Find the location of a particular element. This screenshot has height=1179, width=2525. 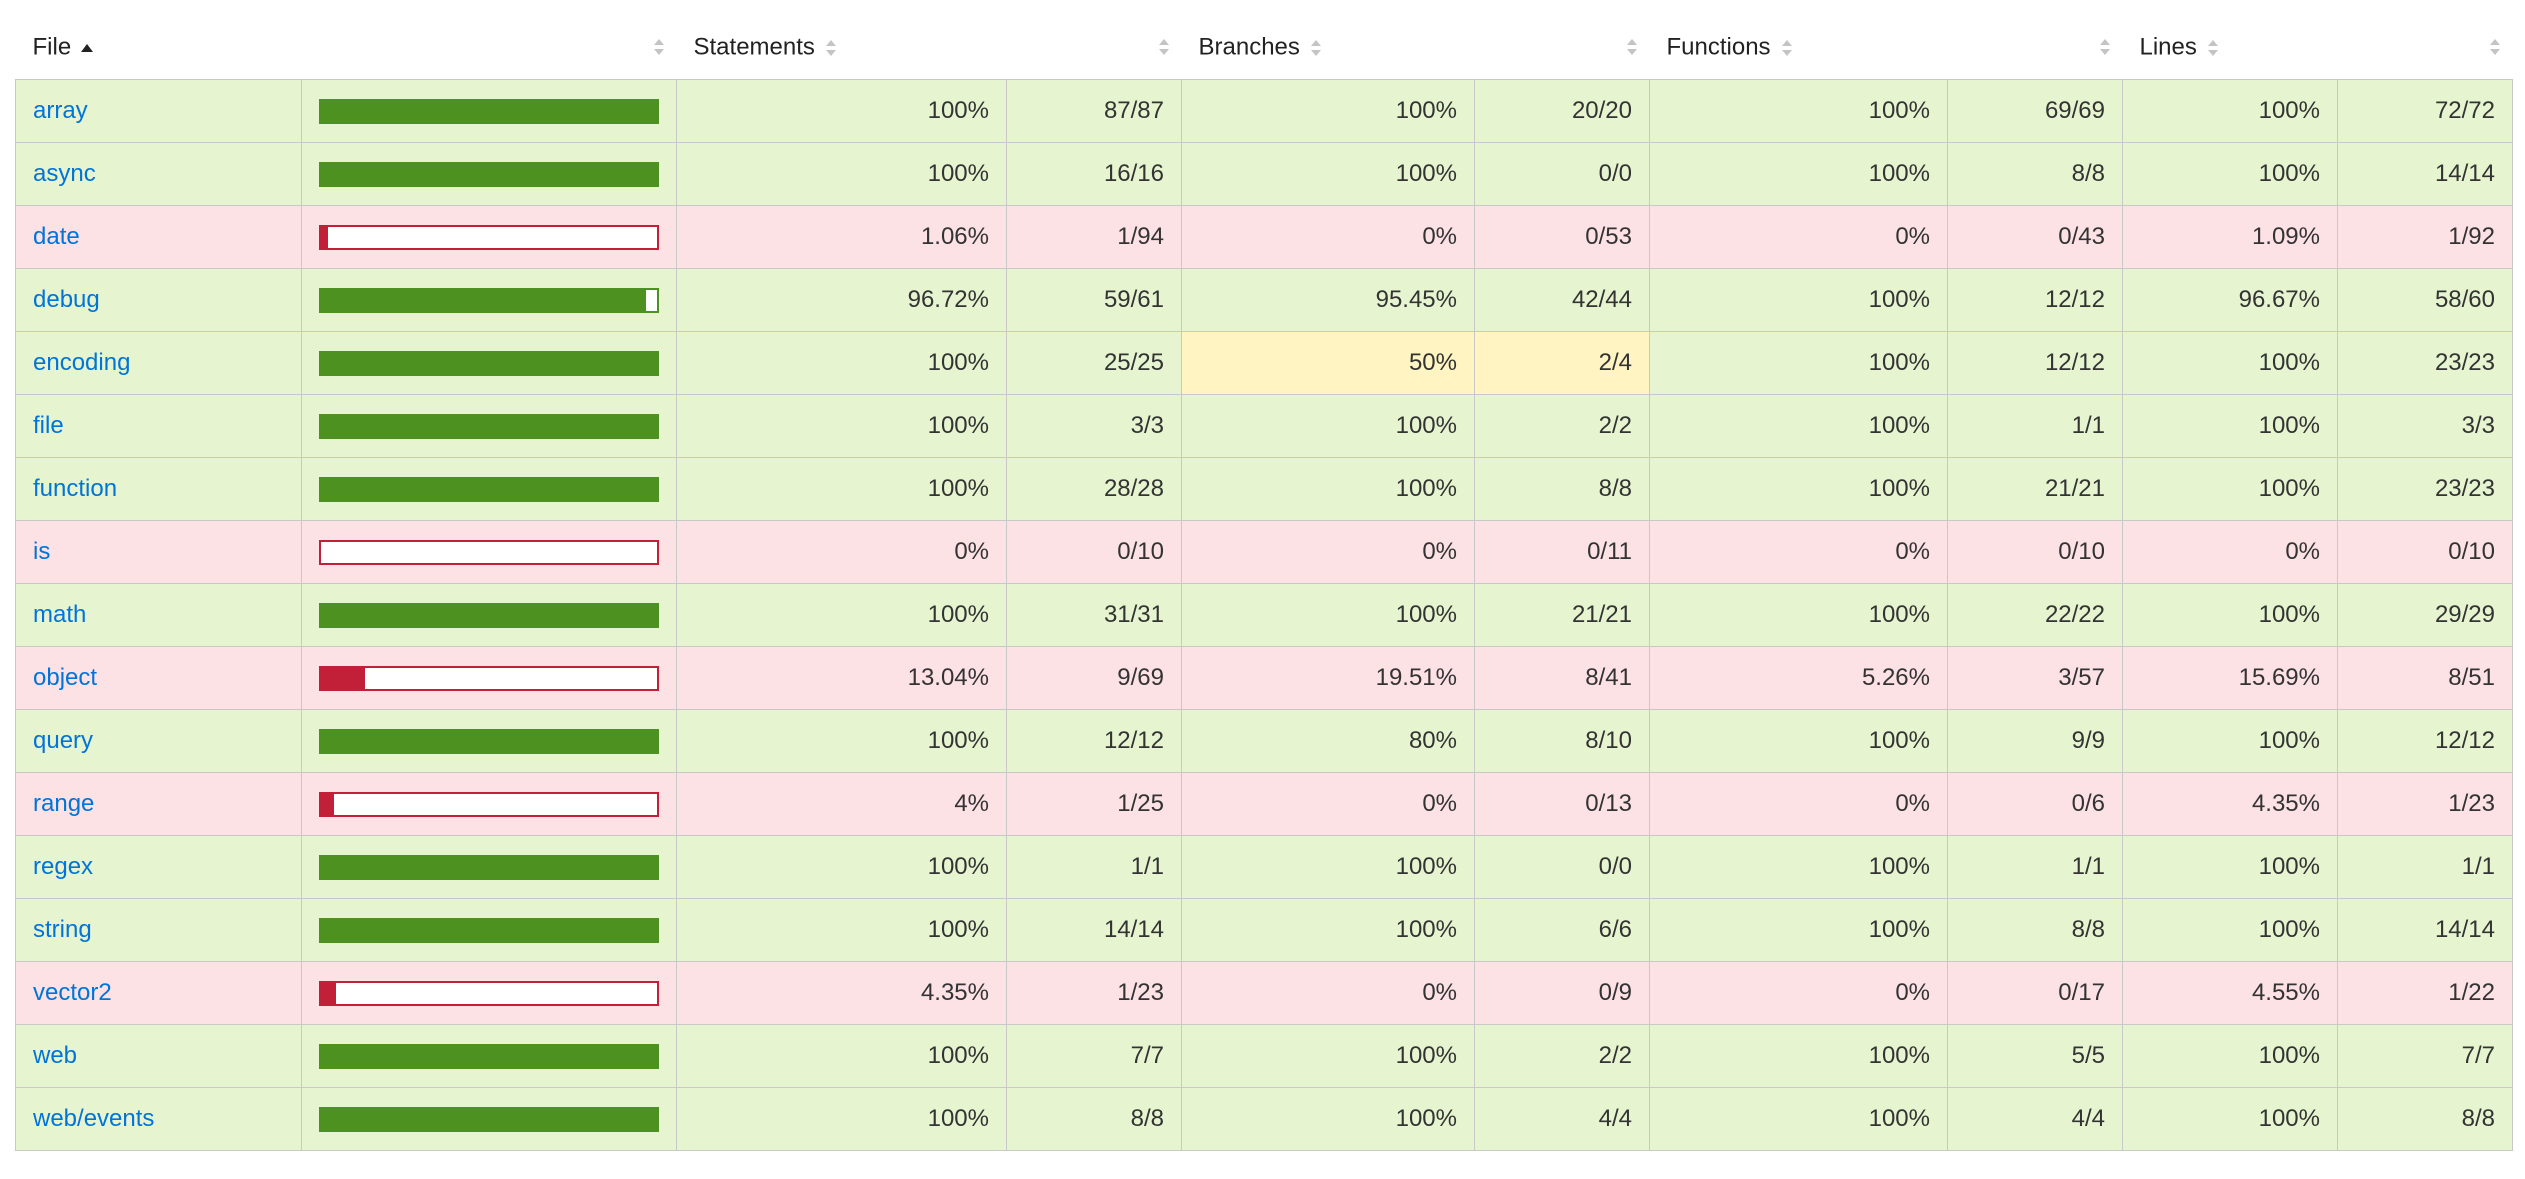

sort-ascending-icon is located at coordinates (88, 48).